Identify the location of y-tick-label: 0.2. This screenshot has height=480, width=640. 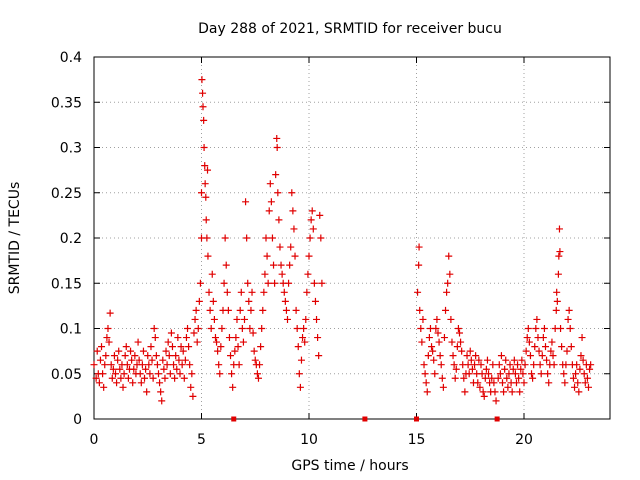
(71, 239).